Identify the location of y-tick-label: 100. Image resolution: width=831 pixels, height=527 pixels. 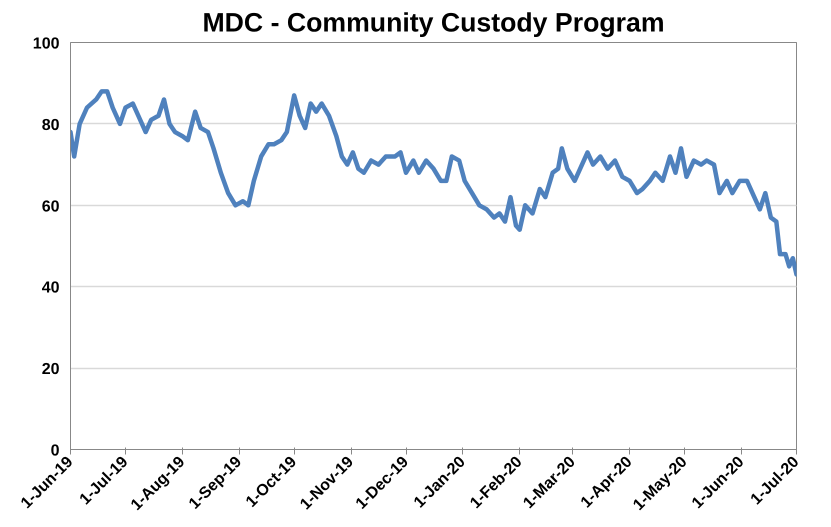
(46, 44).